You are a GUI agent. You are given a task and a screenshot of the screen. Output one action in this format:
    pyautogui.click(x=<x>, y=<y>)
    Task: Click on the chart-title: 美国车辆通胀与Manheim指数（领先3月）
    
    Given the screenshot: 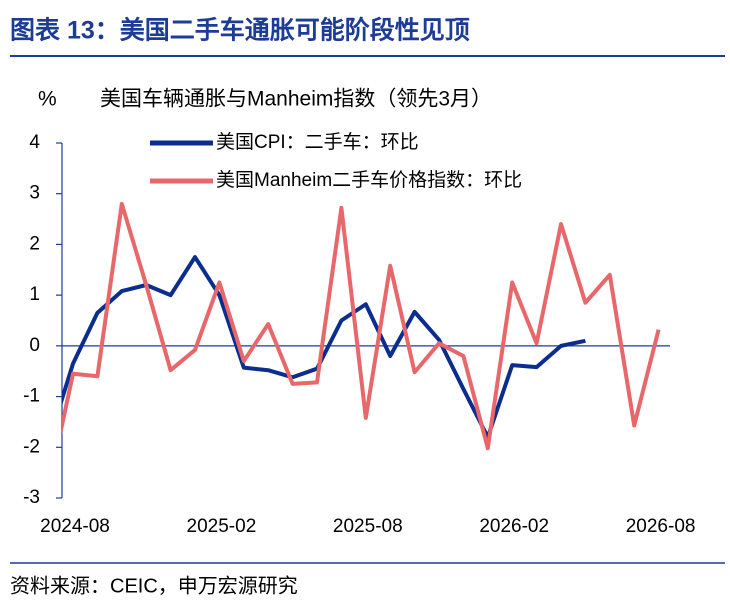 What is the action you would take?
    pyautogui.click(x=296, y=99)
    